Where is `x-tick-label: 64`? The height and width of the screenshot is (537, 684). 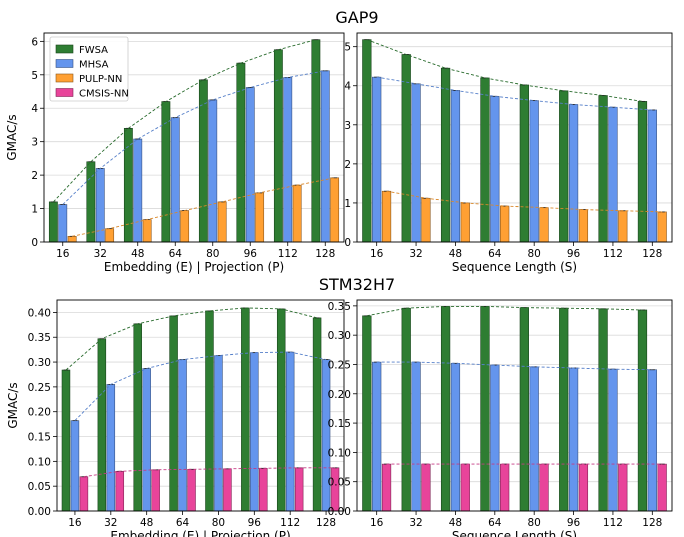 x-tick-label: 64 is located at coordinates (495, 523).